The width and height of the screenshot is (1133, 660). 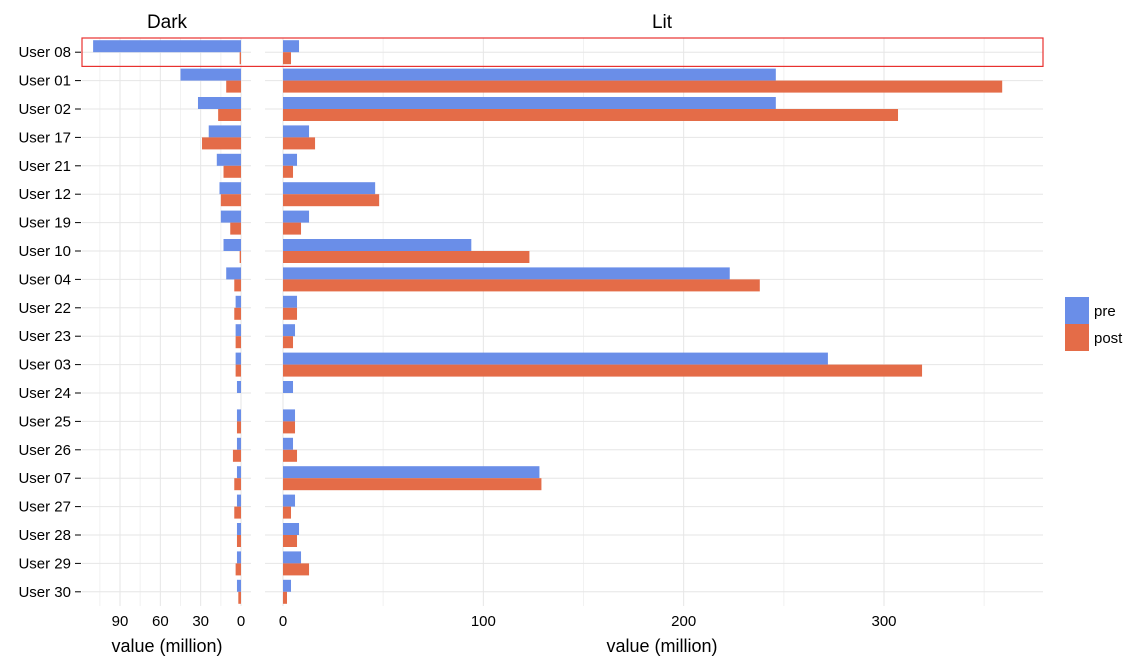 I want to click on y-tick-label: User 28, so click(x=44, y=535).